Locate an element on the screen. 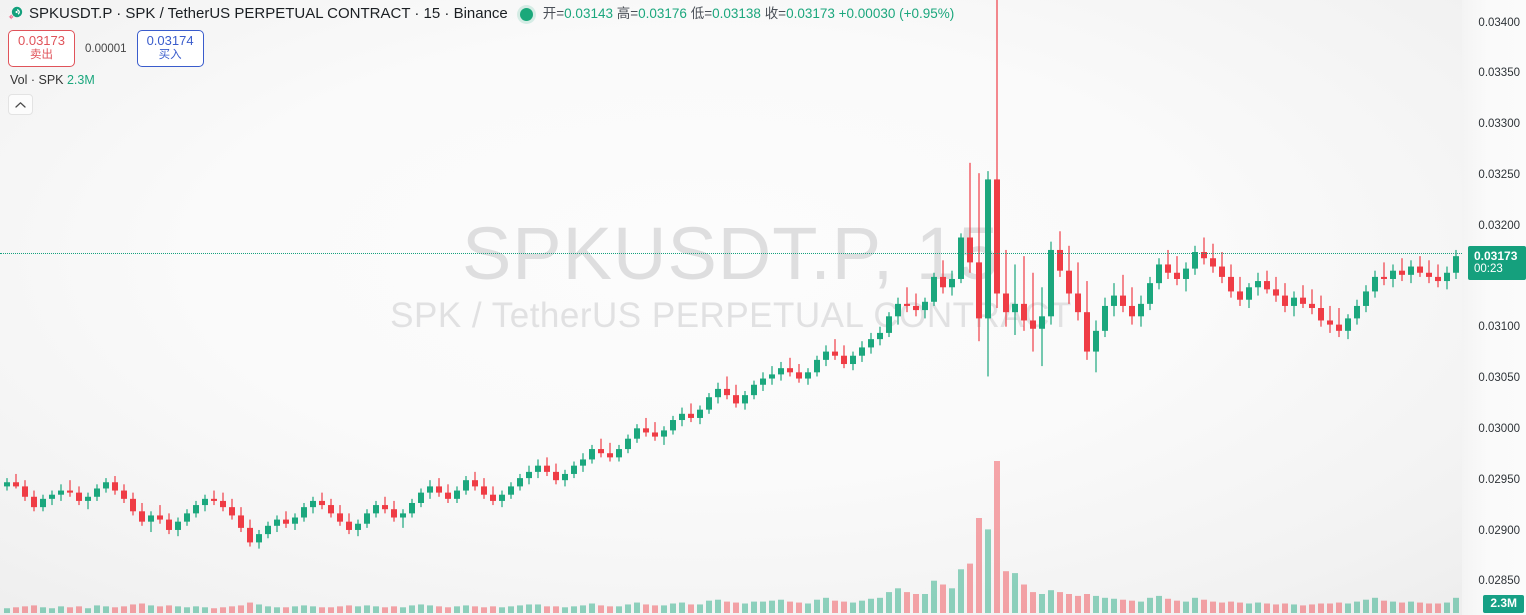 The image size is (1526, 615). sell-price: 0.03173 is located at coordinates (41, 40).